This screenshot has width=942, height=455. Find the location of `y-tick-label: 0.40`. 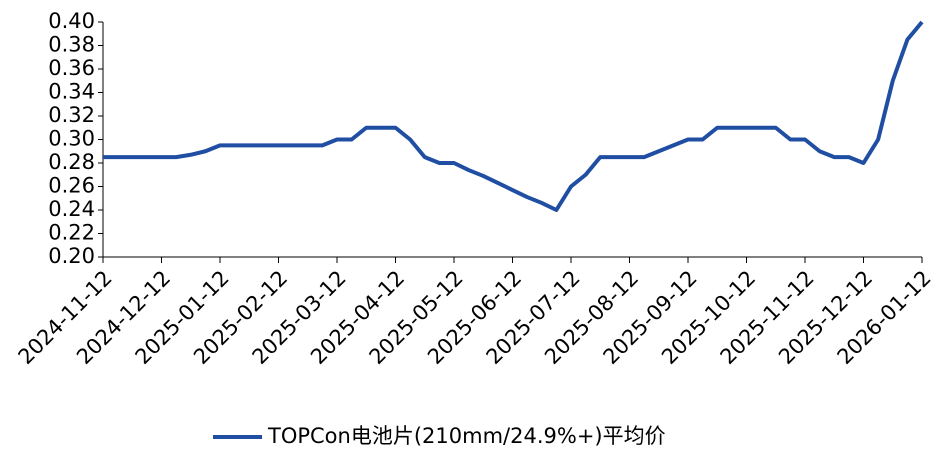

y-tick-label: 0.40 is located at coordinates (71, 21).